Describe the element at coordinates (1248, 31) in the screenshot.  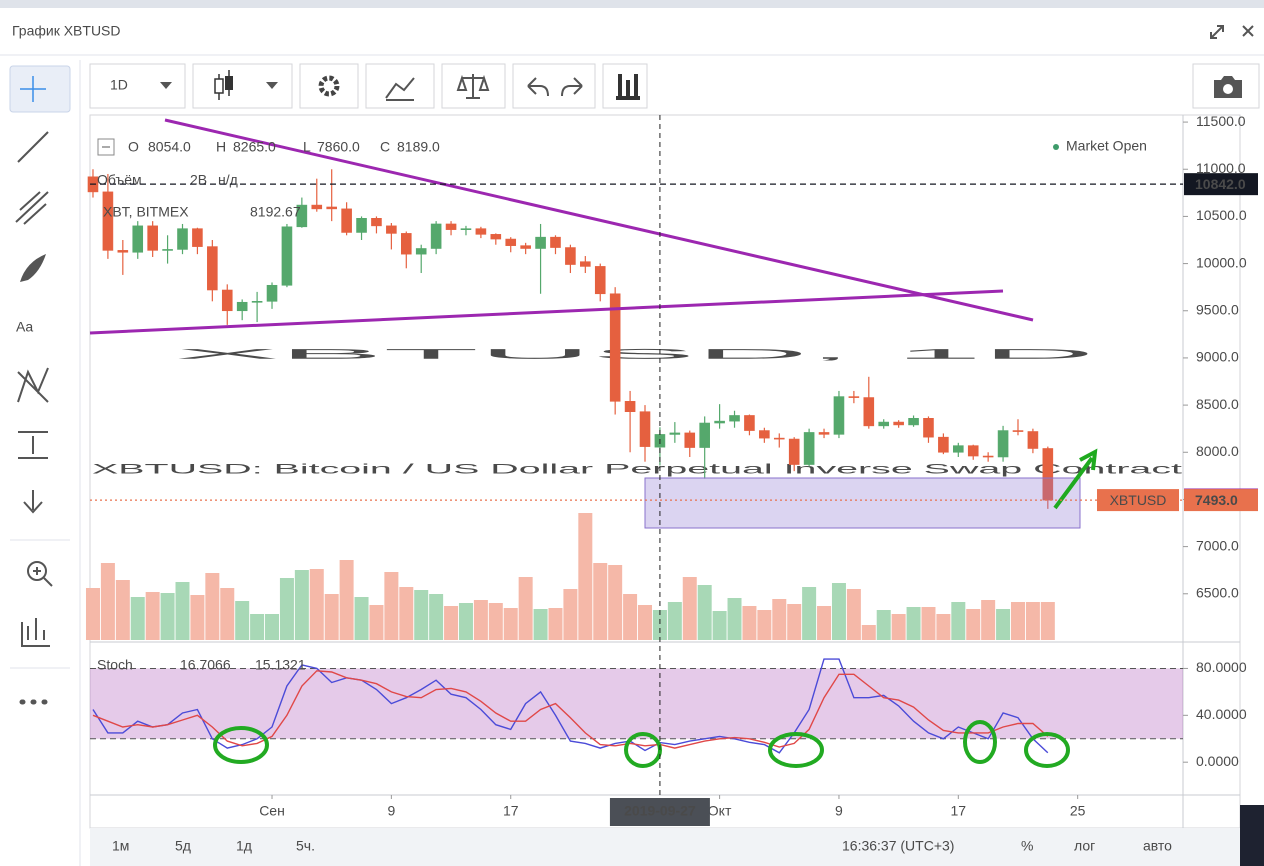
I see `close-icon` at that location.